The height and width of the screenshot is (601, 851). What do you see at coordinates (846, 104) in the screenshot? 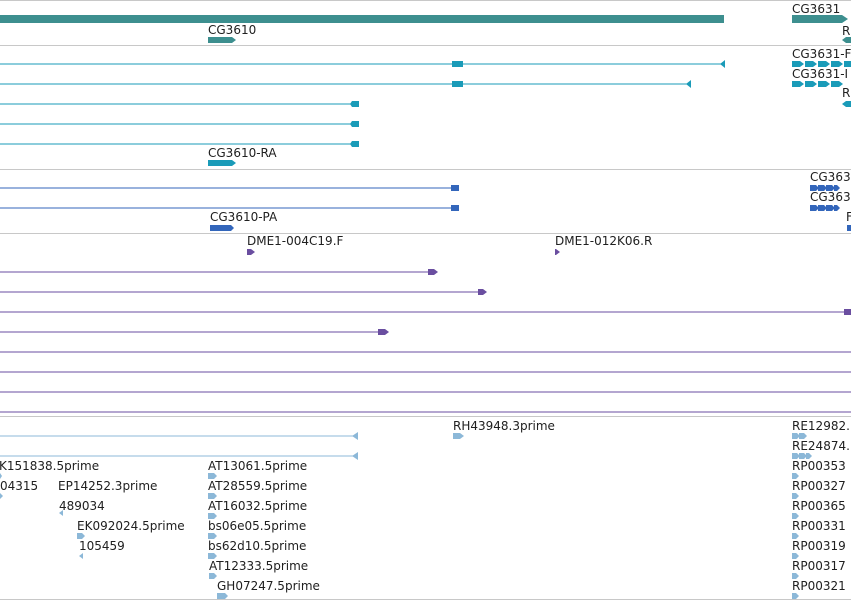
I see `mrna-exon-edge` at bounding box center [846, 104].